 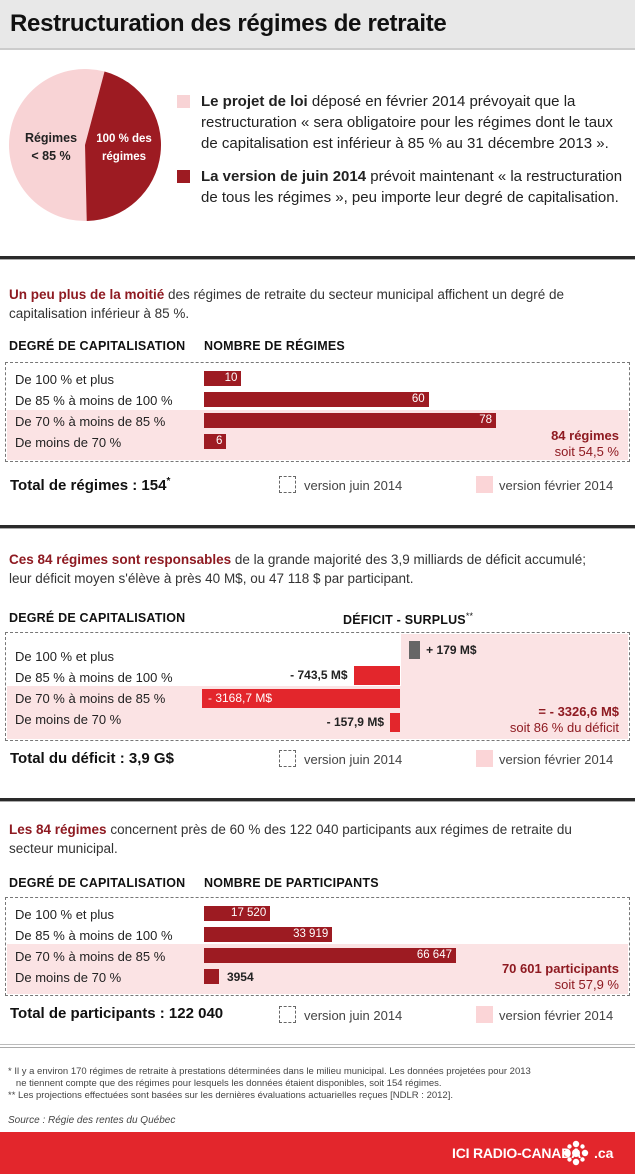 What do you see at coordinates (564, 727) in the screenshot?
I see `section2-note-weak: soit 86 % du déficit` at bounding box center [564, 727].